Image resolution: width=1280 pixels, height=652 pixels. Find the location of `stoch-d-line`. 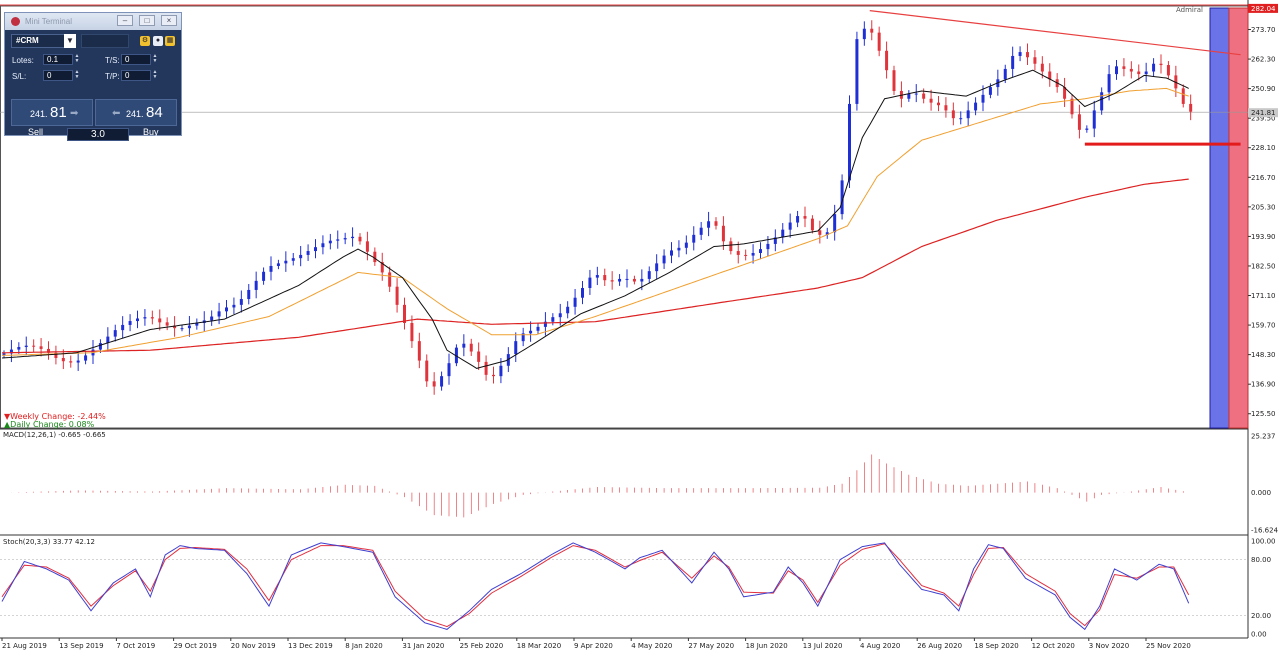

stoch-d-line is located at coordinates (595, 585).